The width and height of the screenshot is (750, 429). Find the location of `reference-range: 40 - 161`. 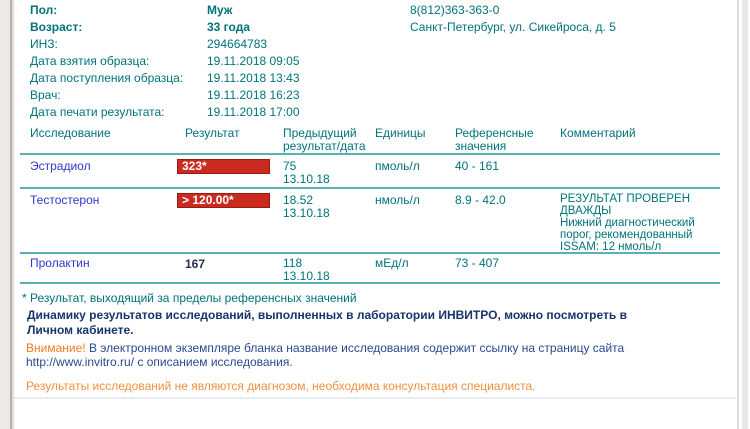

reference-range: 40 - 161 is located at coordinates (477, 166).